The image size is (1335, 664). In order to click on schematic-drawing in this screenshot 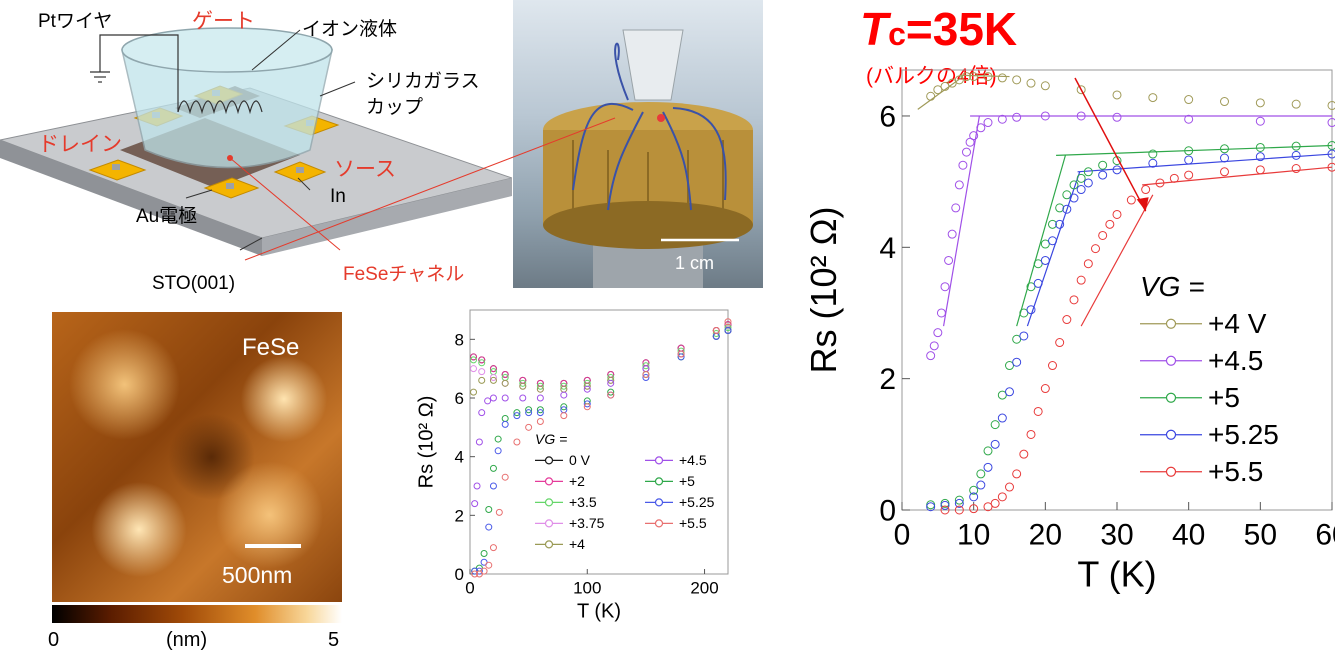, I will do `click(257, 141)`.